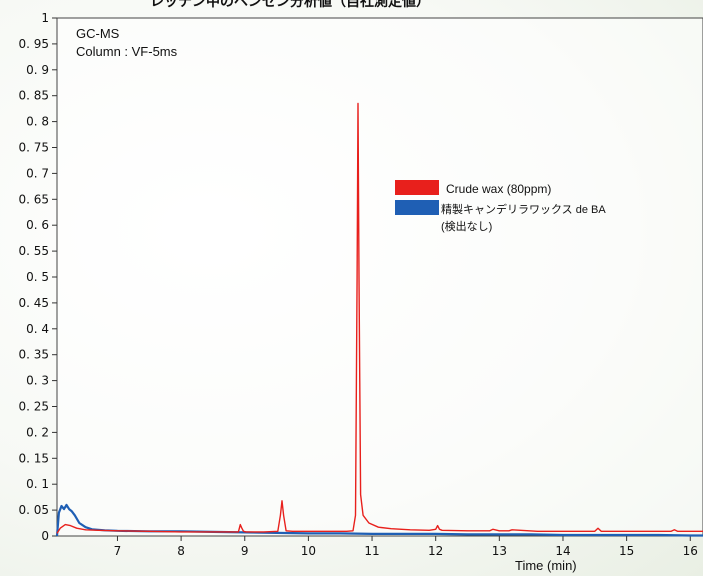 This screenshot has height=576, width=703. Describe the element at coordinates (181, 551) in the screenshot. I see `x-tick-label: 8` at that location.